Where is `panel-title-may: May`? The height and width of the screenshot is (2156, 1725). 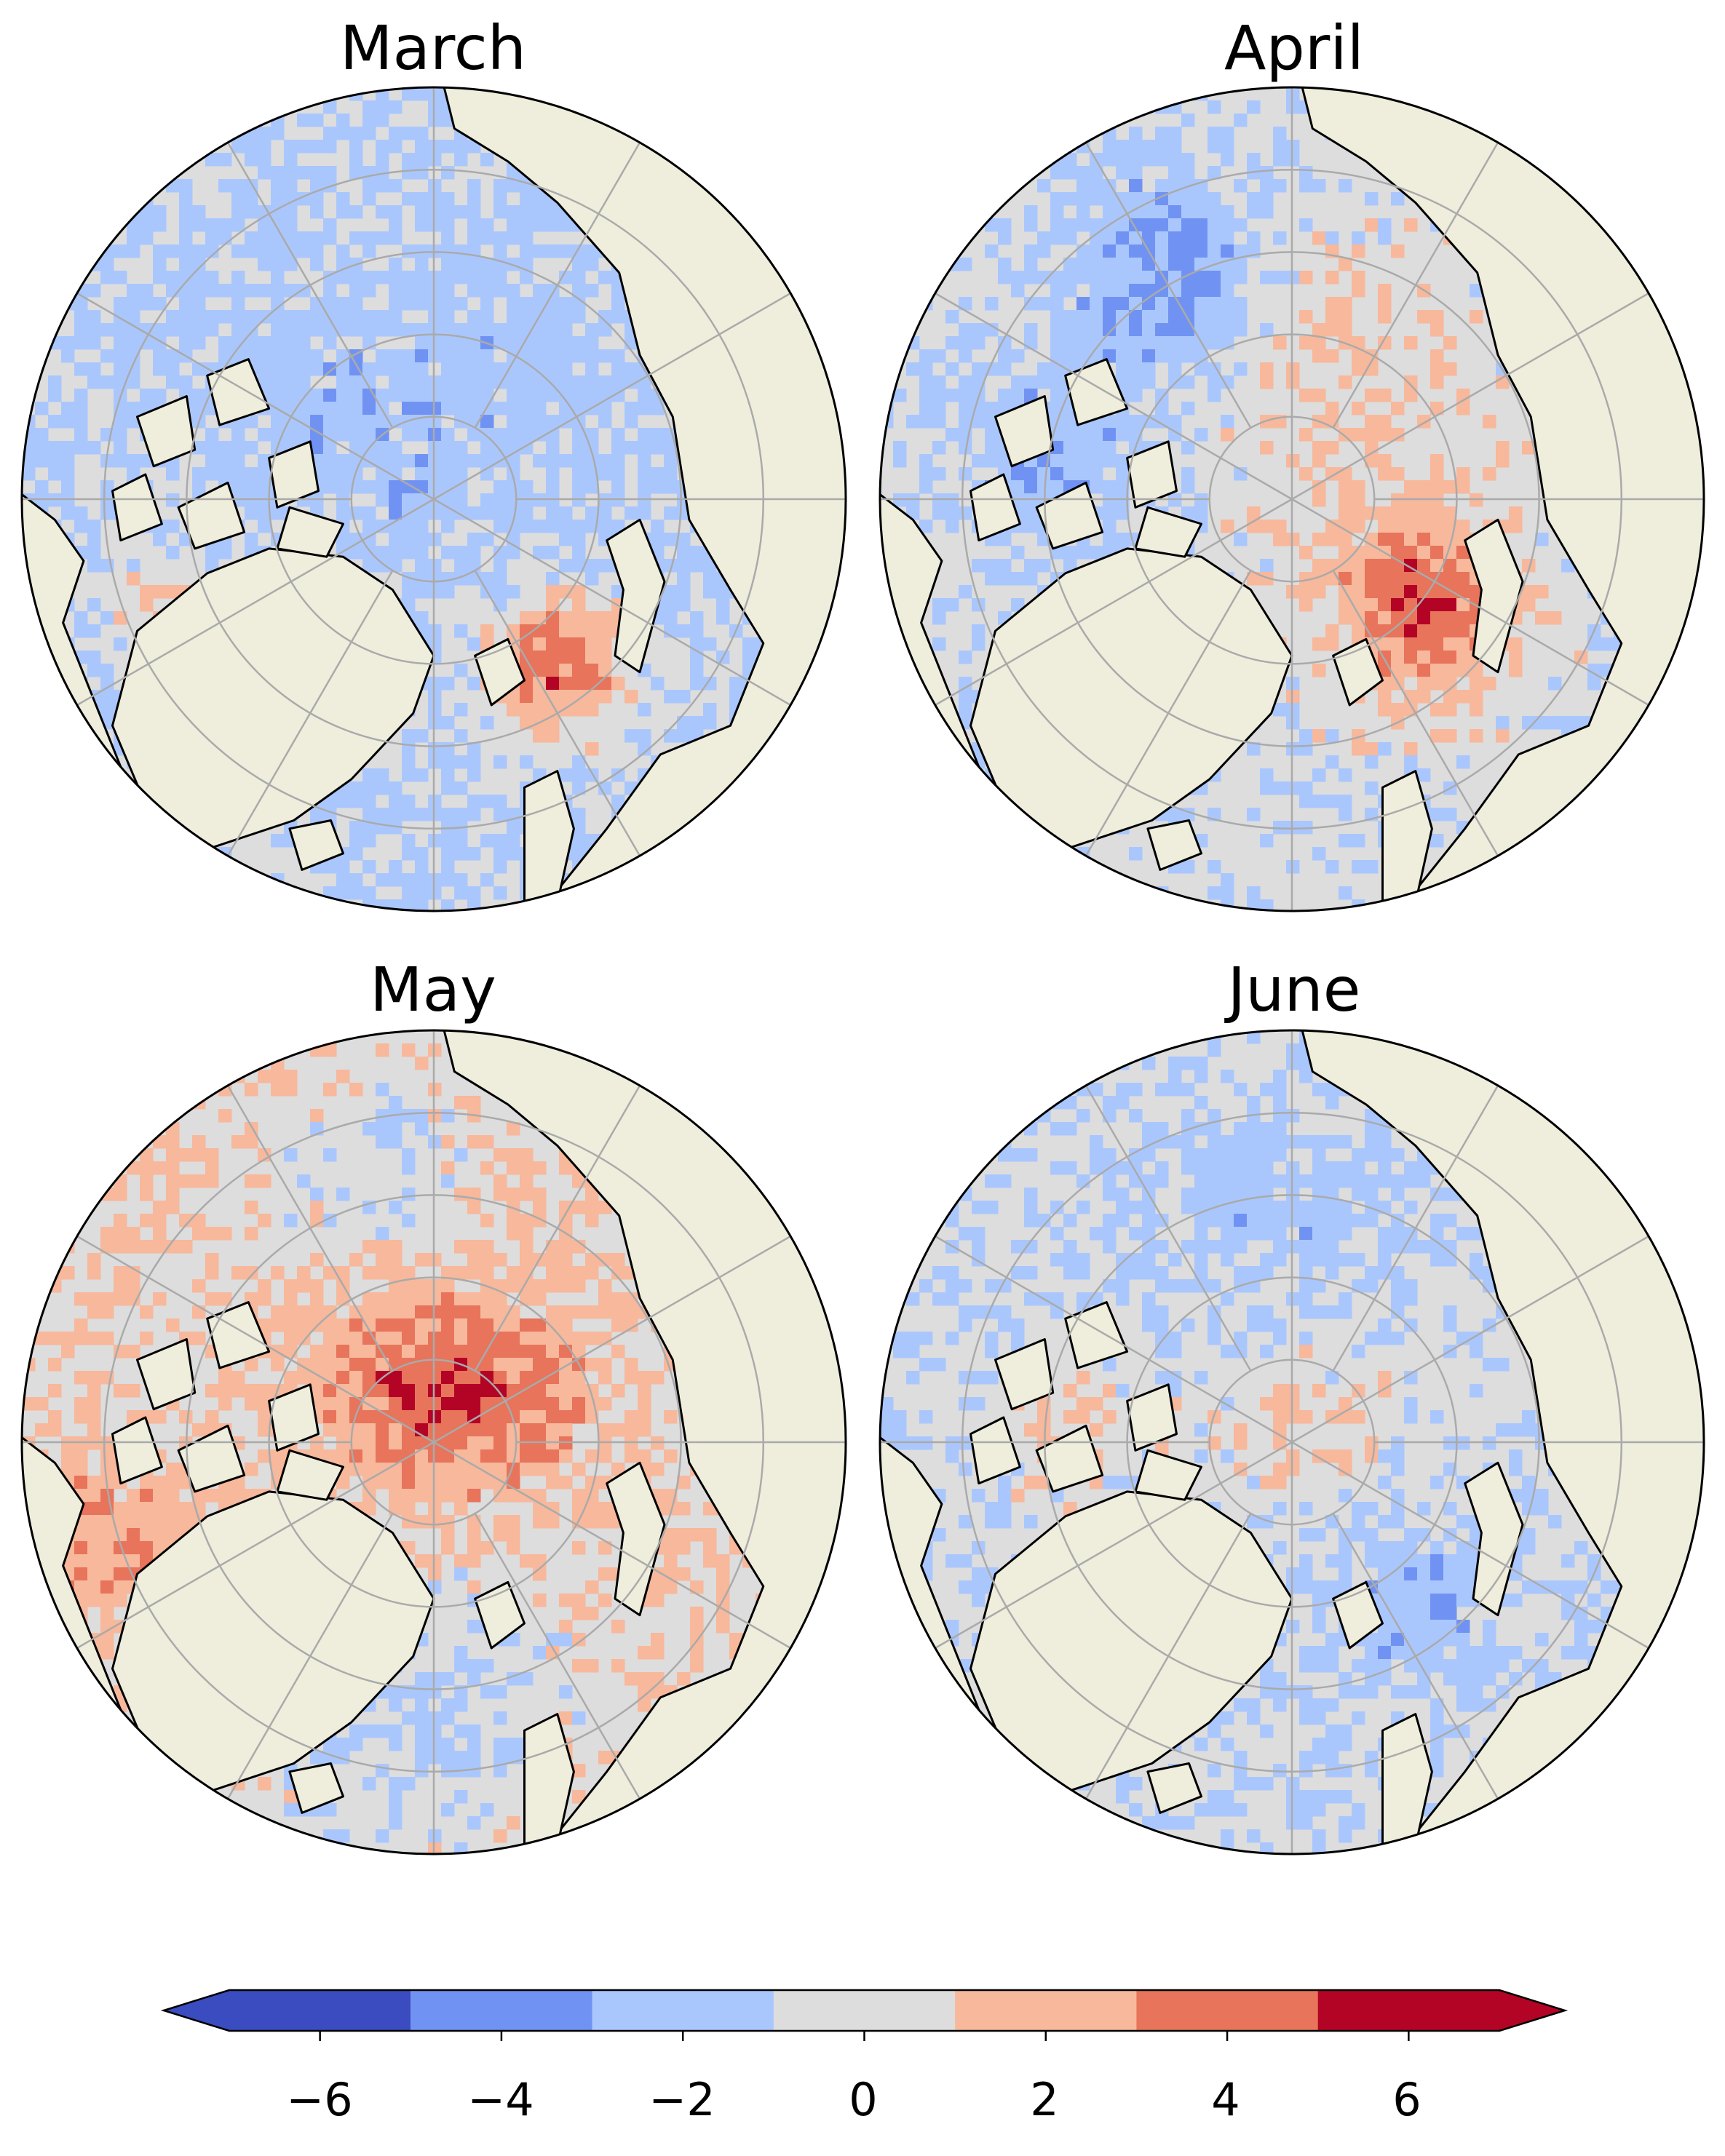 panel-title-may: May is located at coordinates (433, 989).